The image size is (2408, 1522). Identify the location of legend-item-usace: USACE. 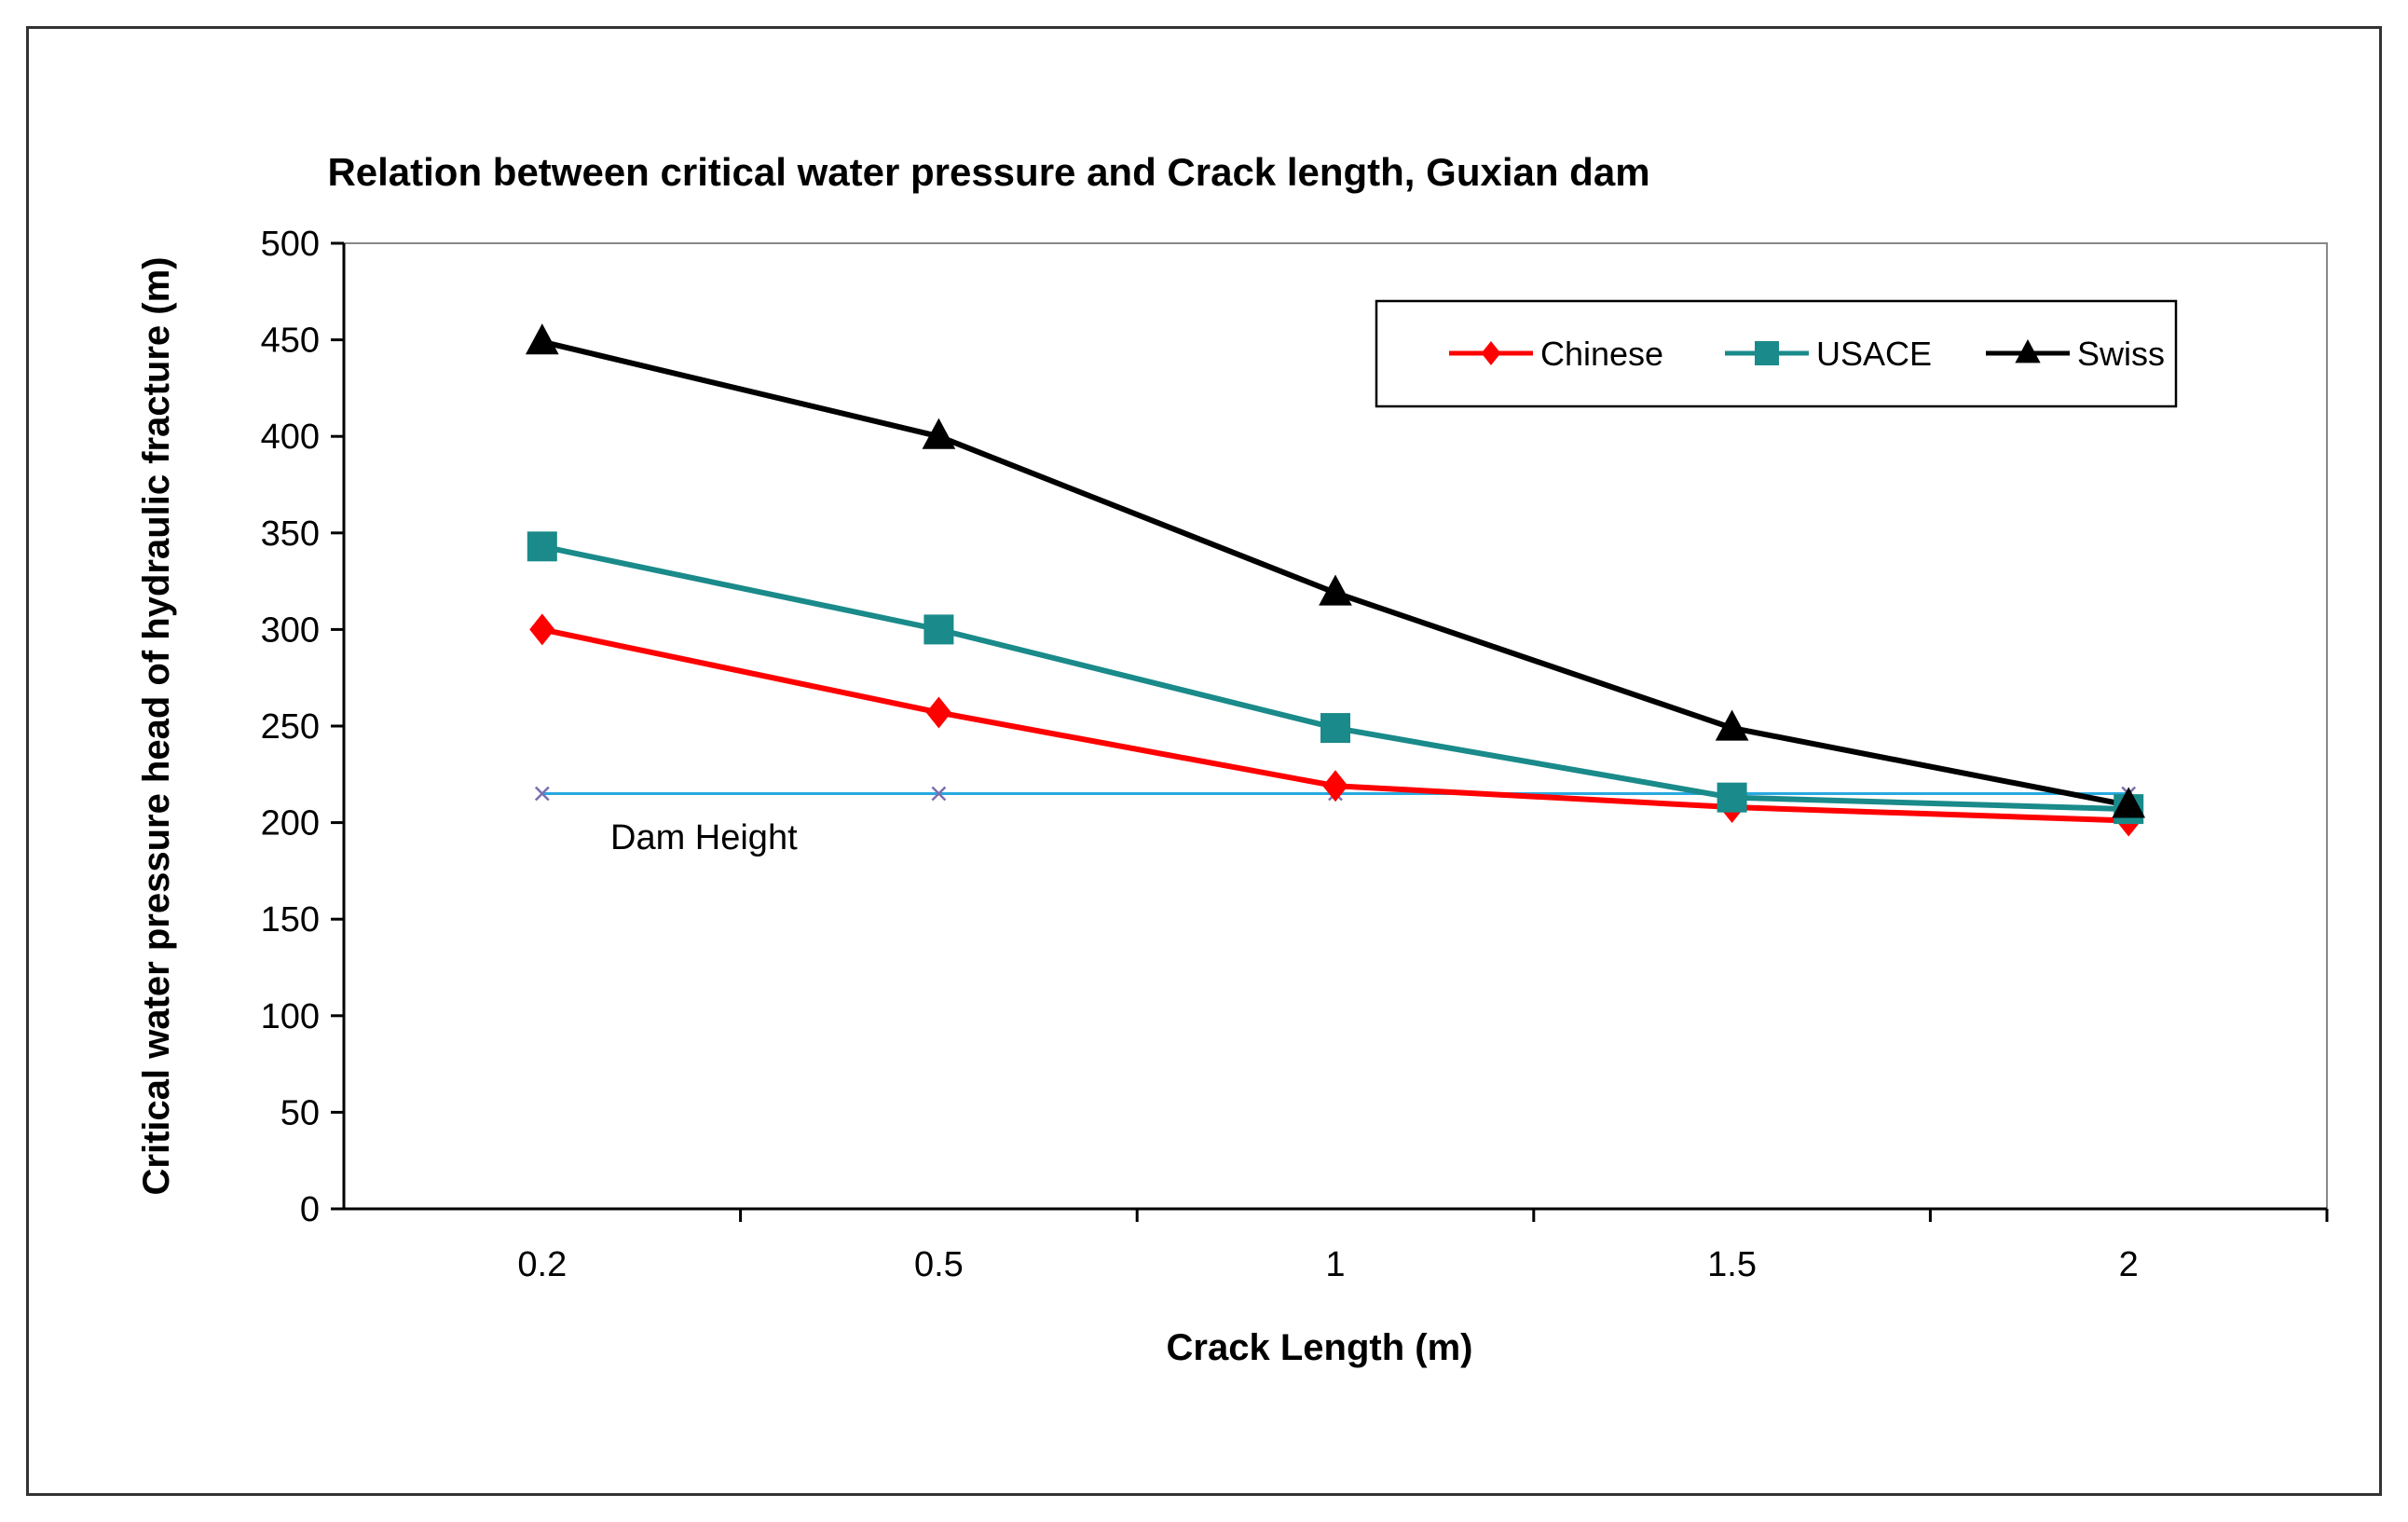
(1828, 354).